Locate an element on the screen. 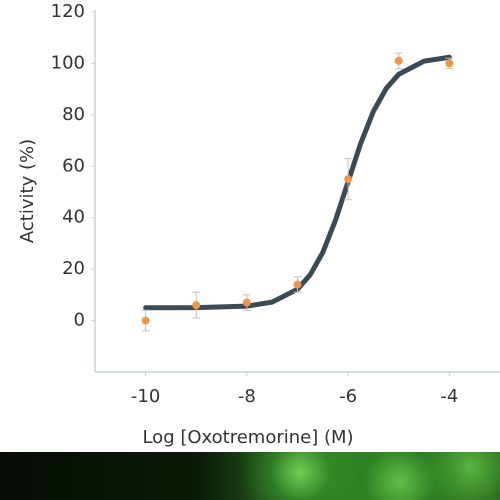 This screenshot has height=500, width=500. y-tick-label: 60 is located at coordinates (73, 165).